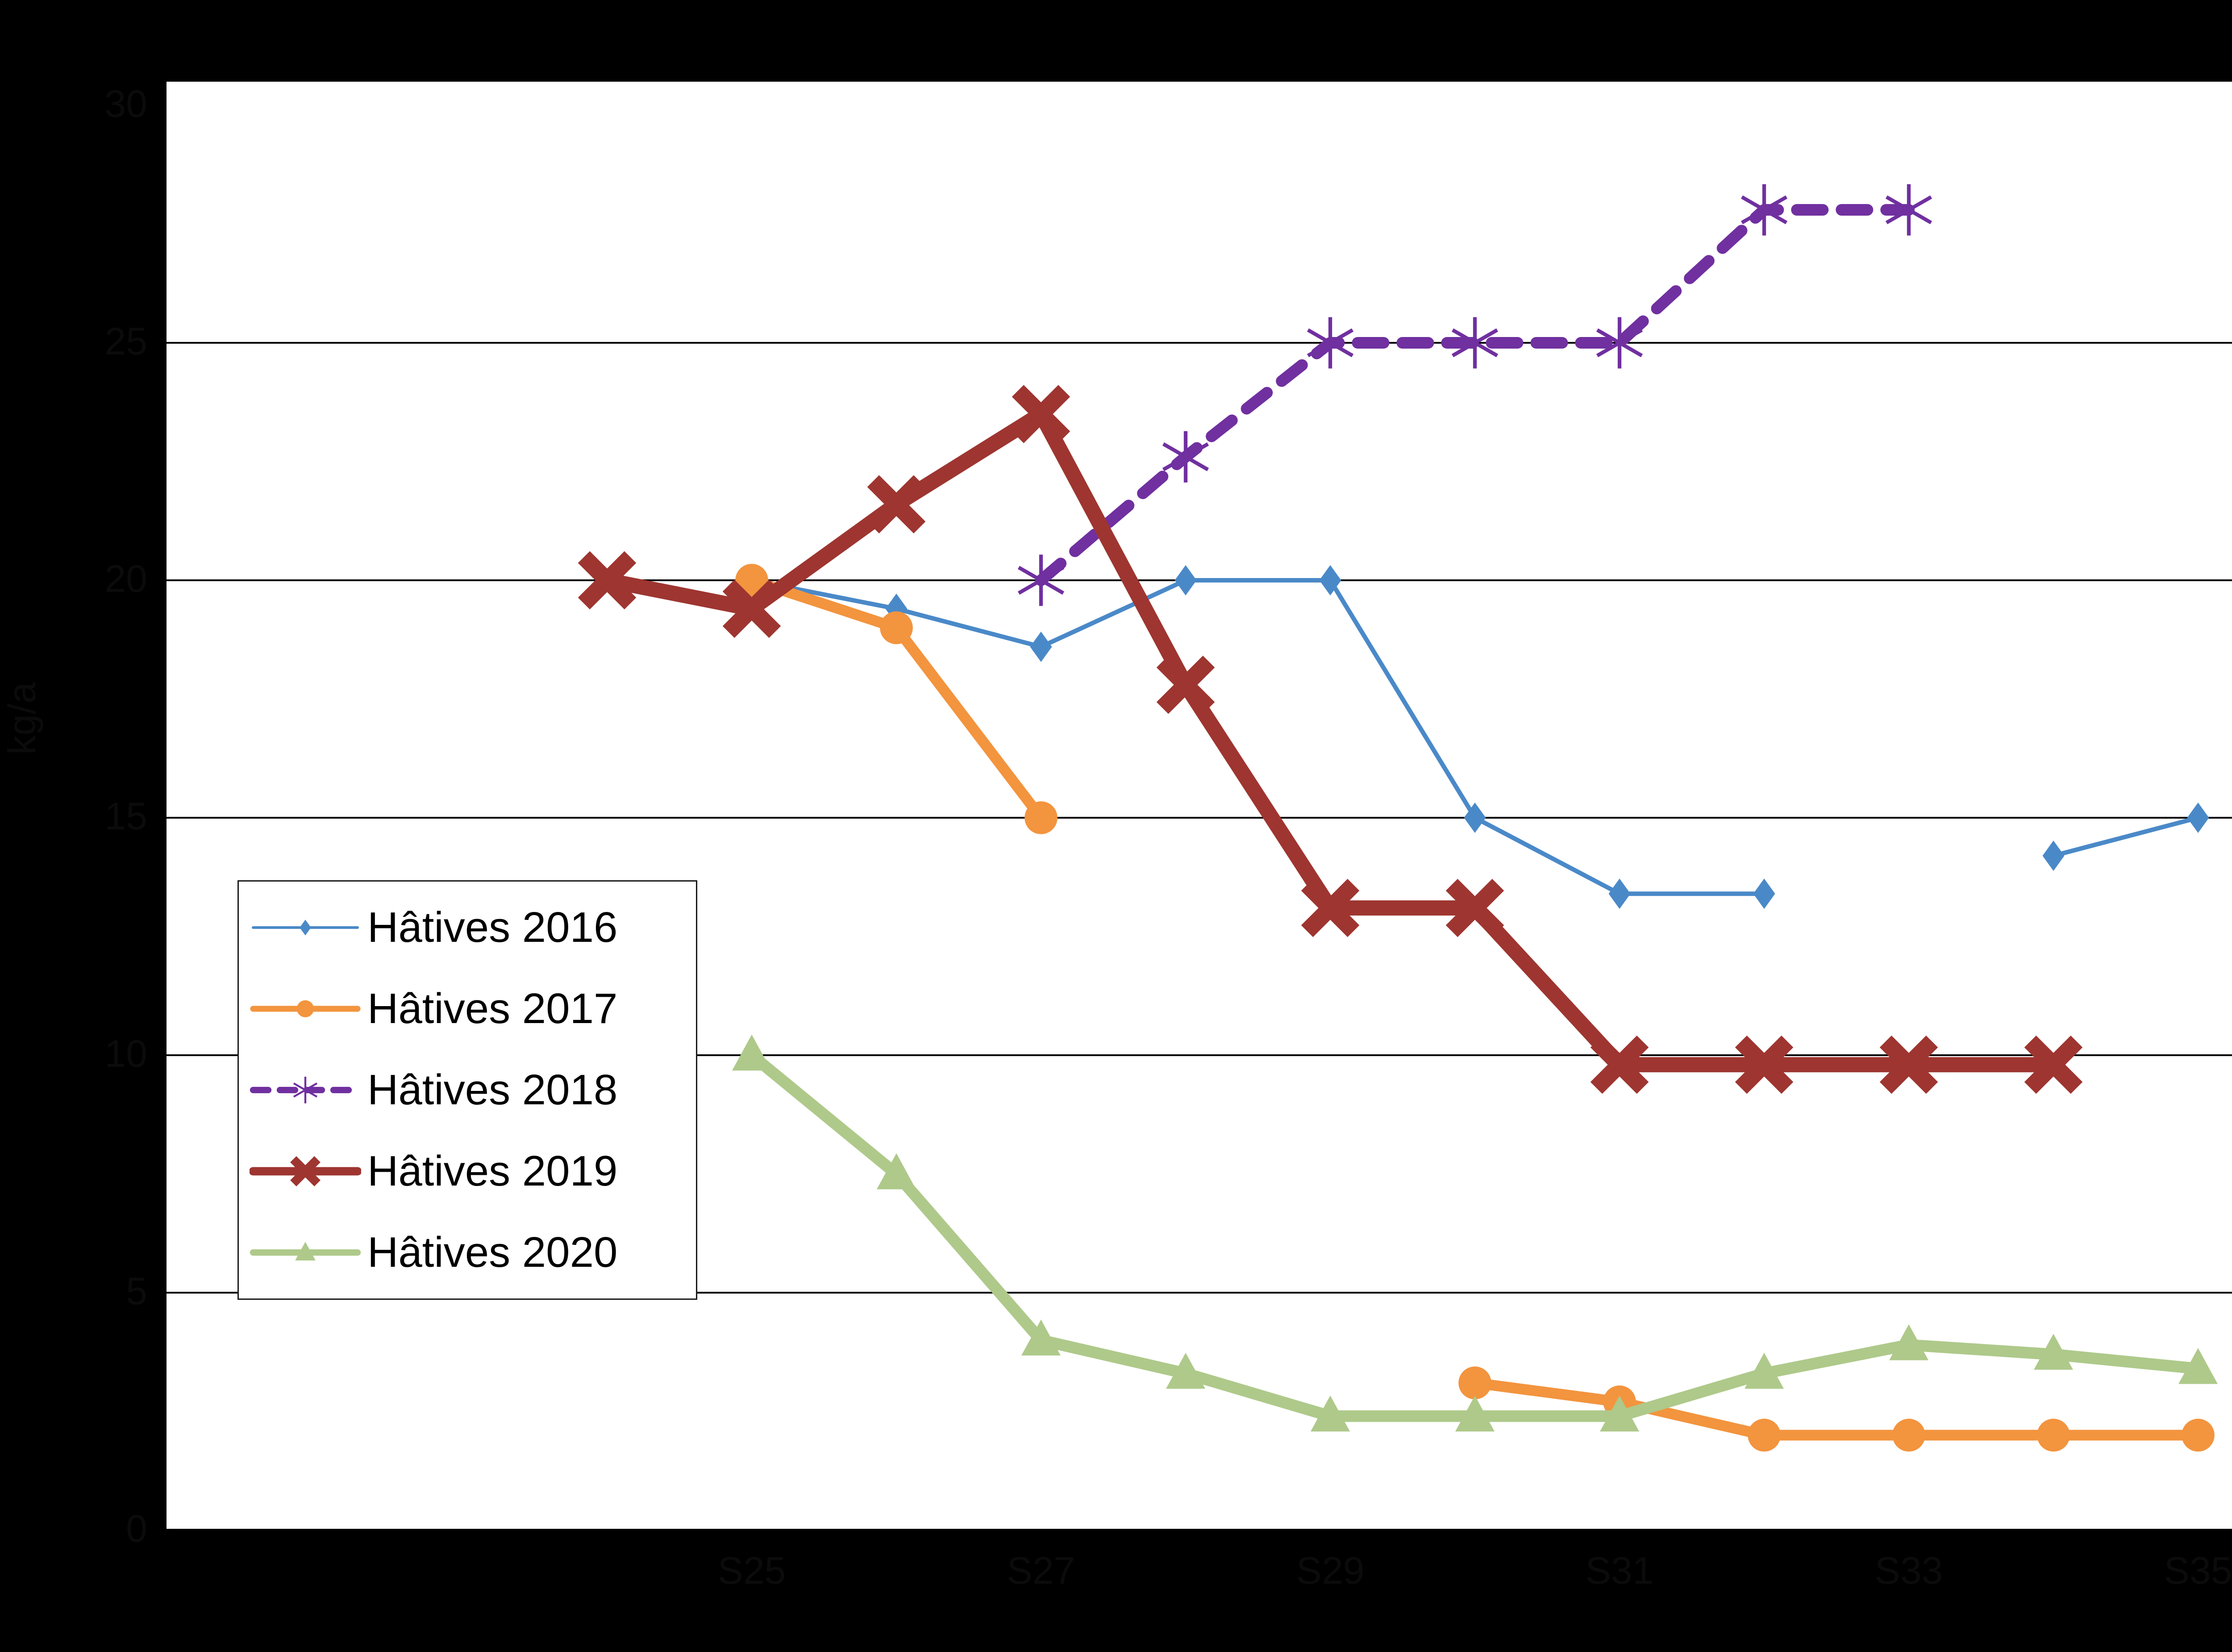 This screenshot has width=2232, height=1652. I want to click on legend-marker-x-icon, so click(305, 1171).